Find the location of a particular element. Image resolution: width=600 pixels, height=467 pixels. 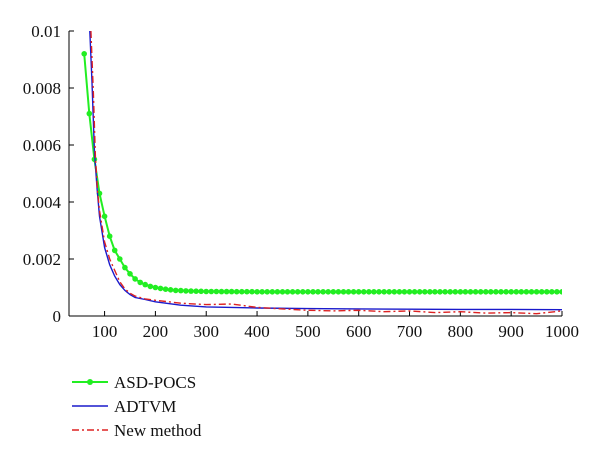

x-tick-label: 800 is located at coordinates (461, 331).